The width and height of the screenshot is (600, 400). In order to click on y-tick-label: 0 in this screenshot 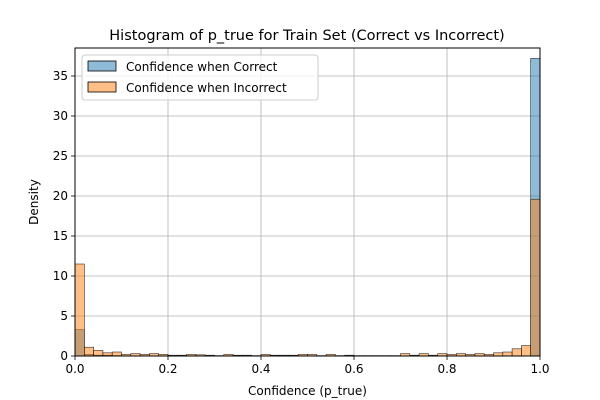, I will do `click(64, 356)`.